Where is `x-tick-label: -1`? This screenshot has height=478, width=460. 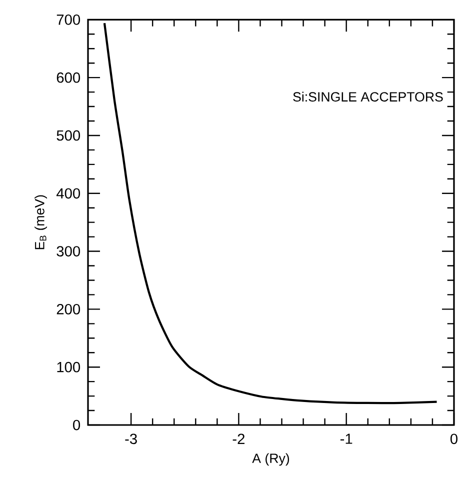
x-tick-label: -1 is located at coordinates (346, 439).